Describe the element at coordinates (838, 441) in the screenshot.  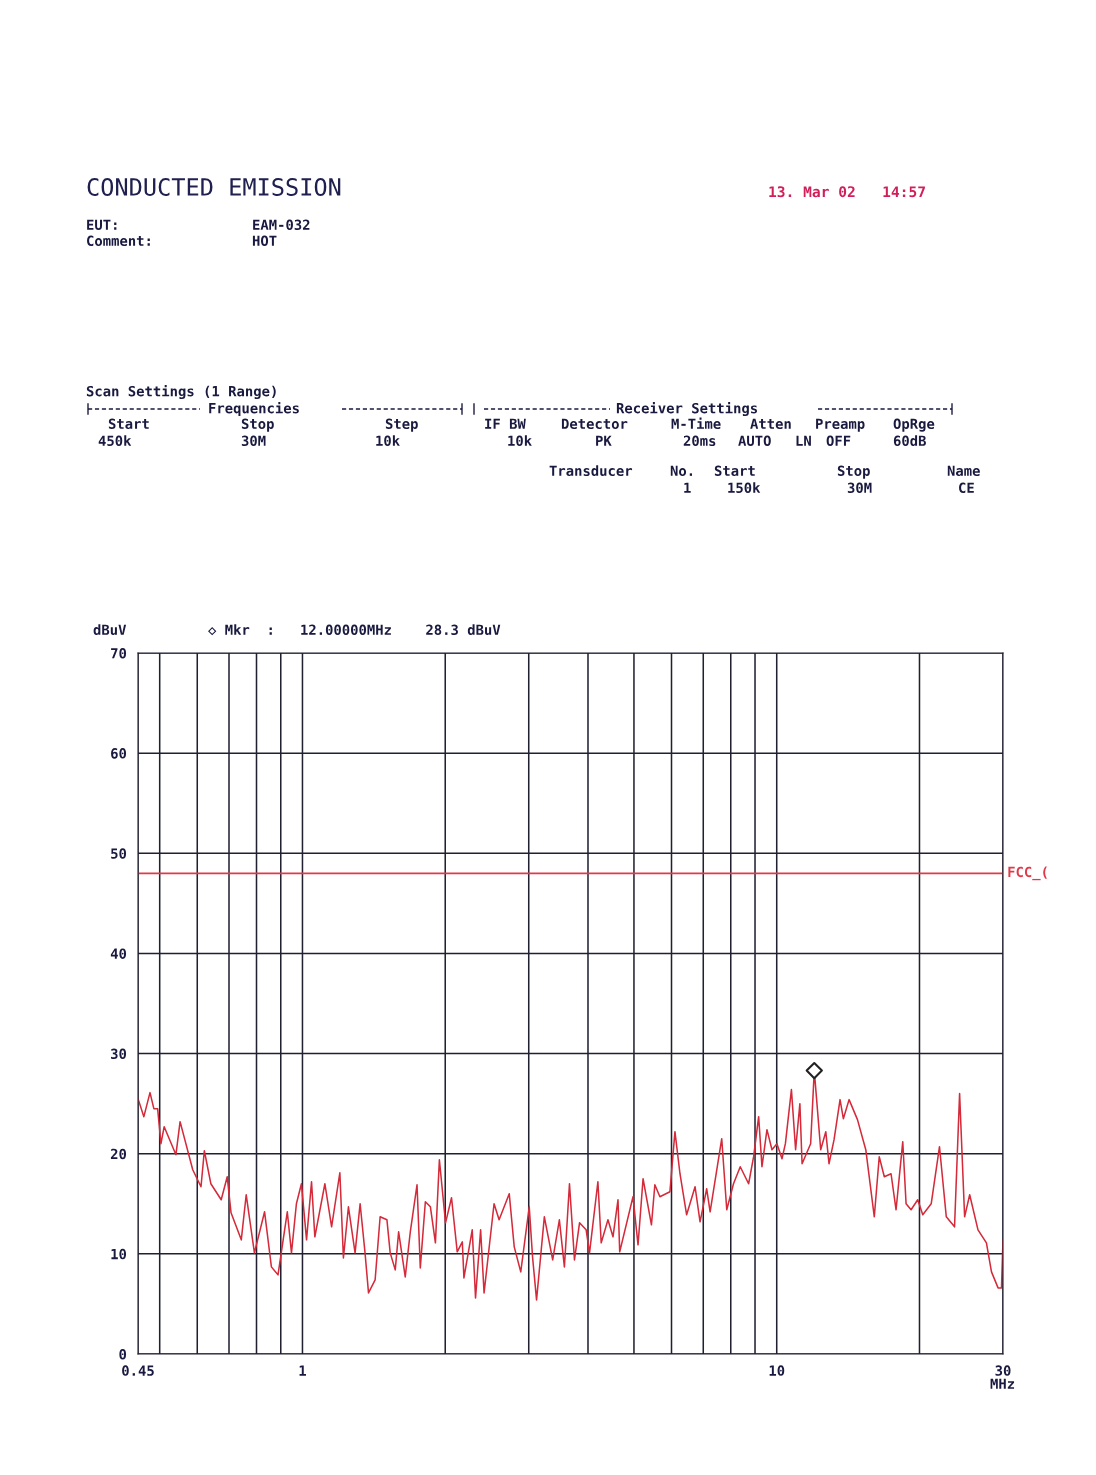
I see `text: OFF` at that location.